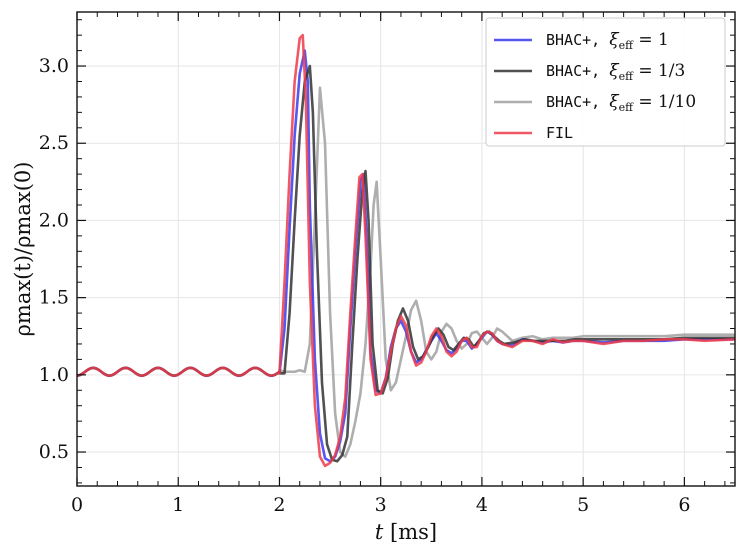 The image size is (747, 554). What do you see at coordinates (659, 71) in the screenshot?
I see `legend-label-suffix: = 1/3` at bounding box center [659, 71].